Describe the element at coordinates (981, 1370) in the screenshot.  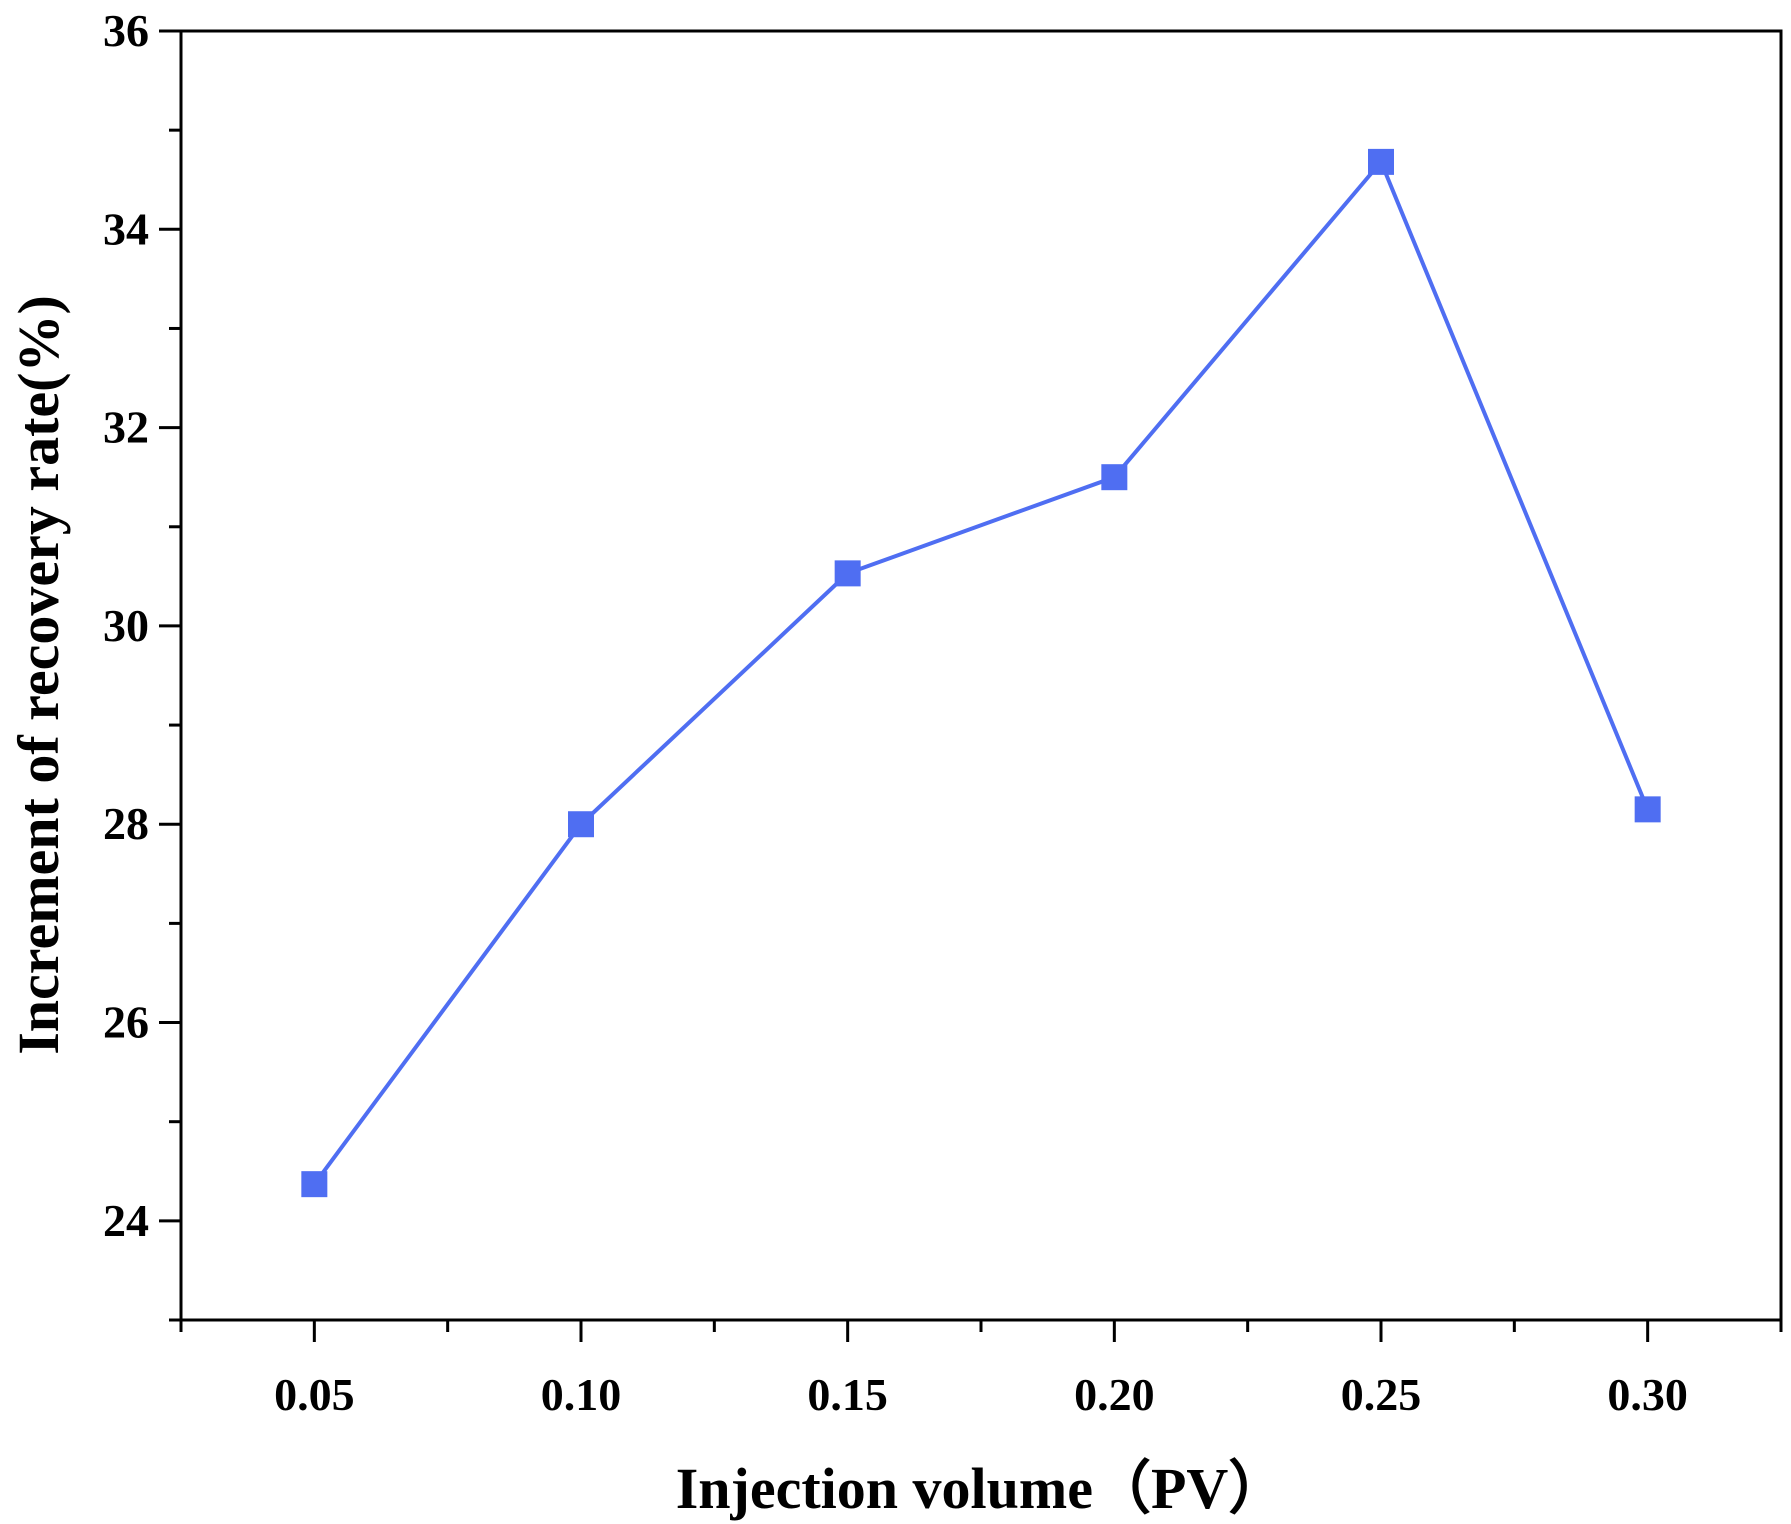
I see `x-axis-ticks: 0.05 0.10 0.15 0.20 0.25 0.30` at that location.